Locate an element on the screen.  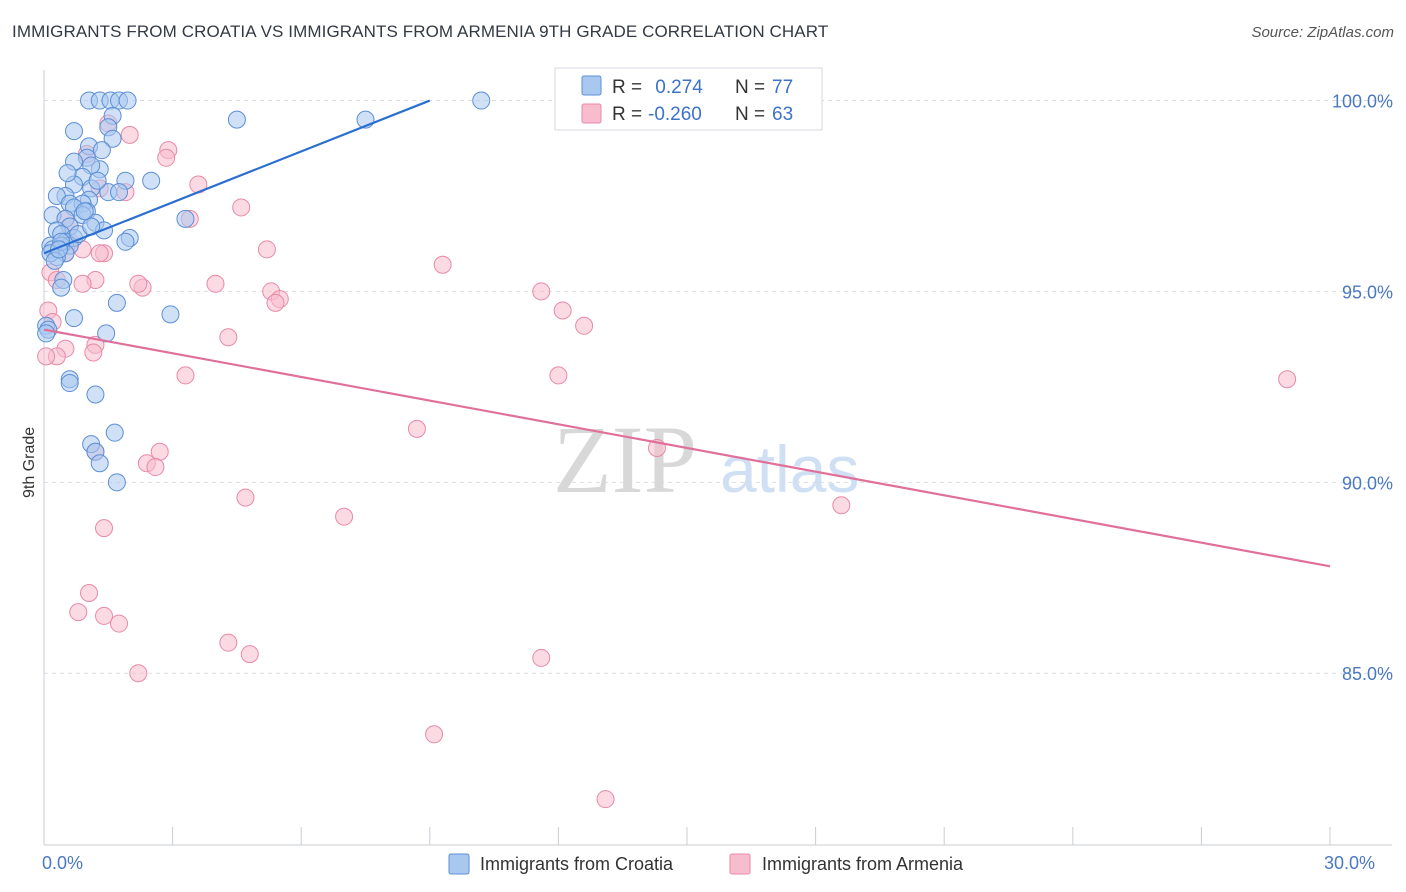
x-tick-label-min: 0.0% is located at coordinates (62, 863).